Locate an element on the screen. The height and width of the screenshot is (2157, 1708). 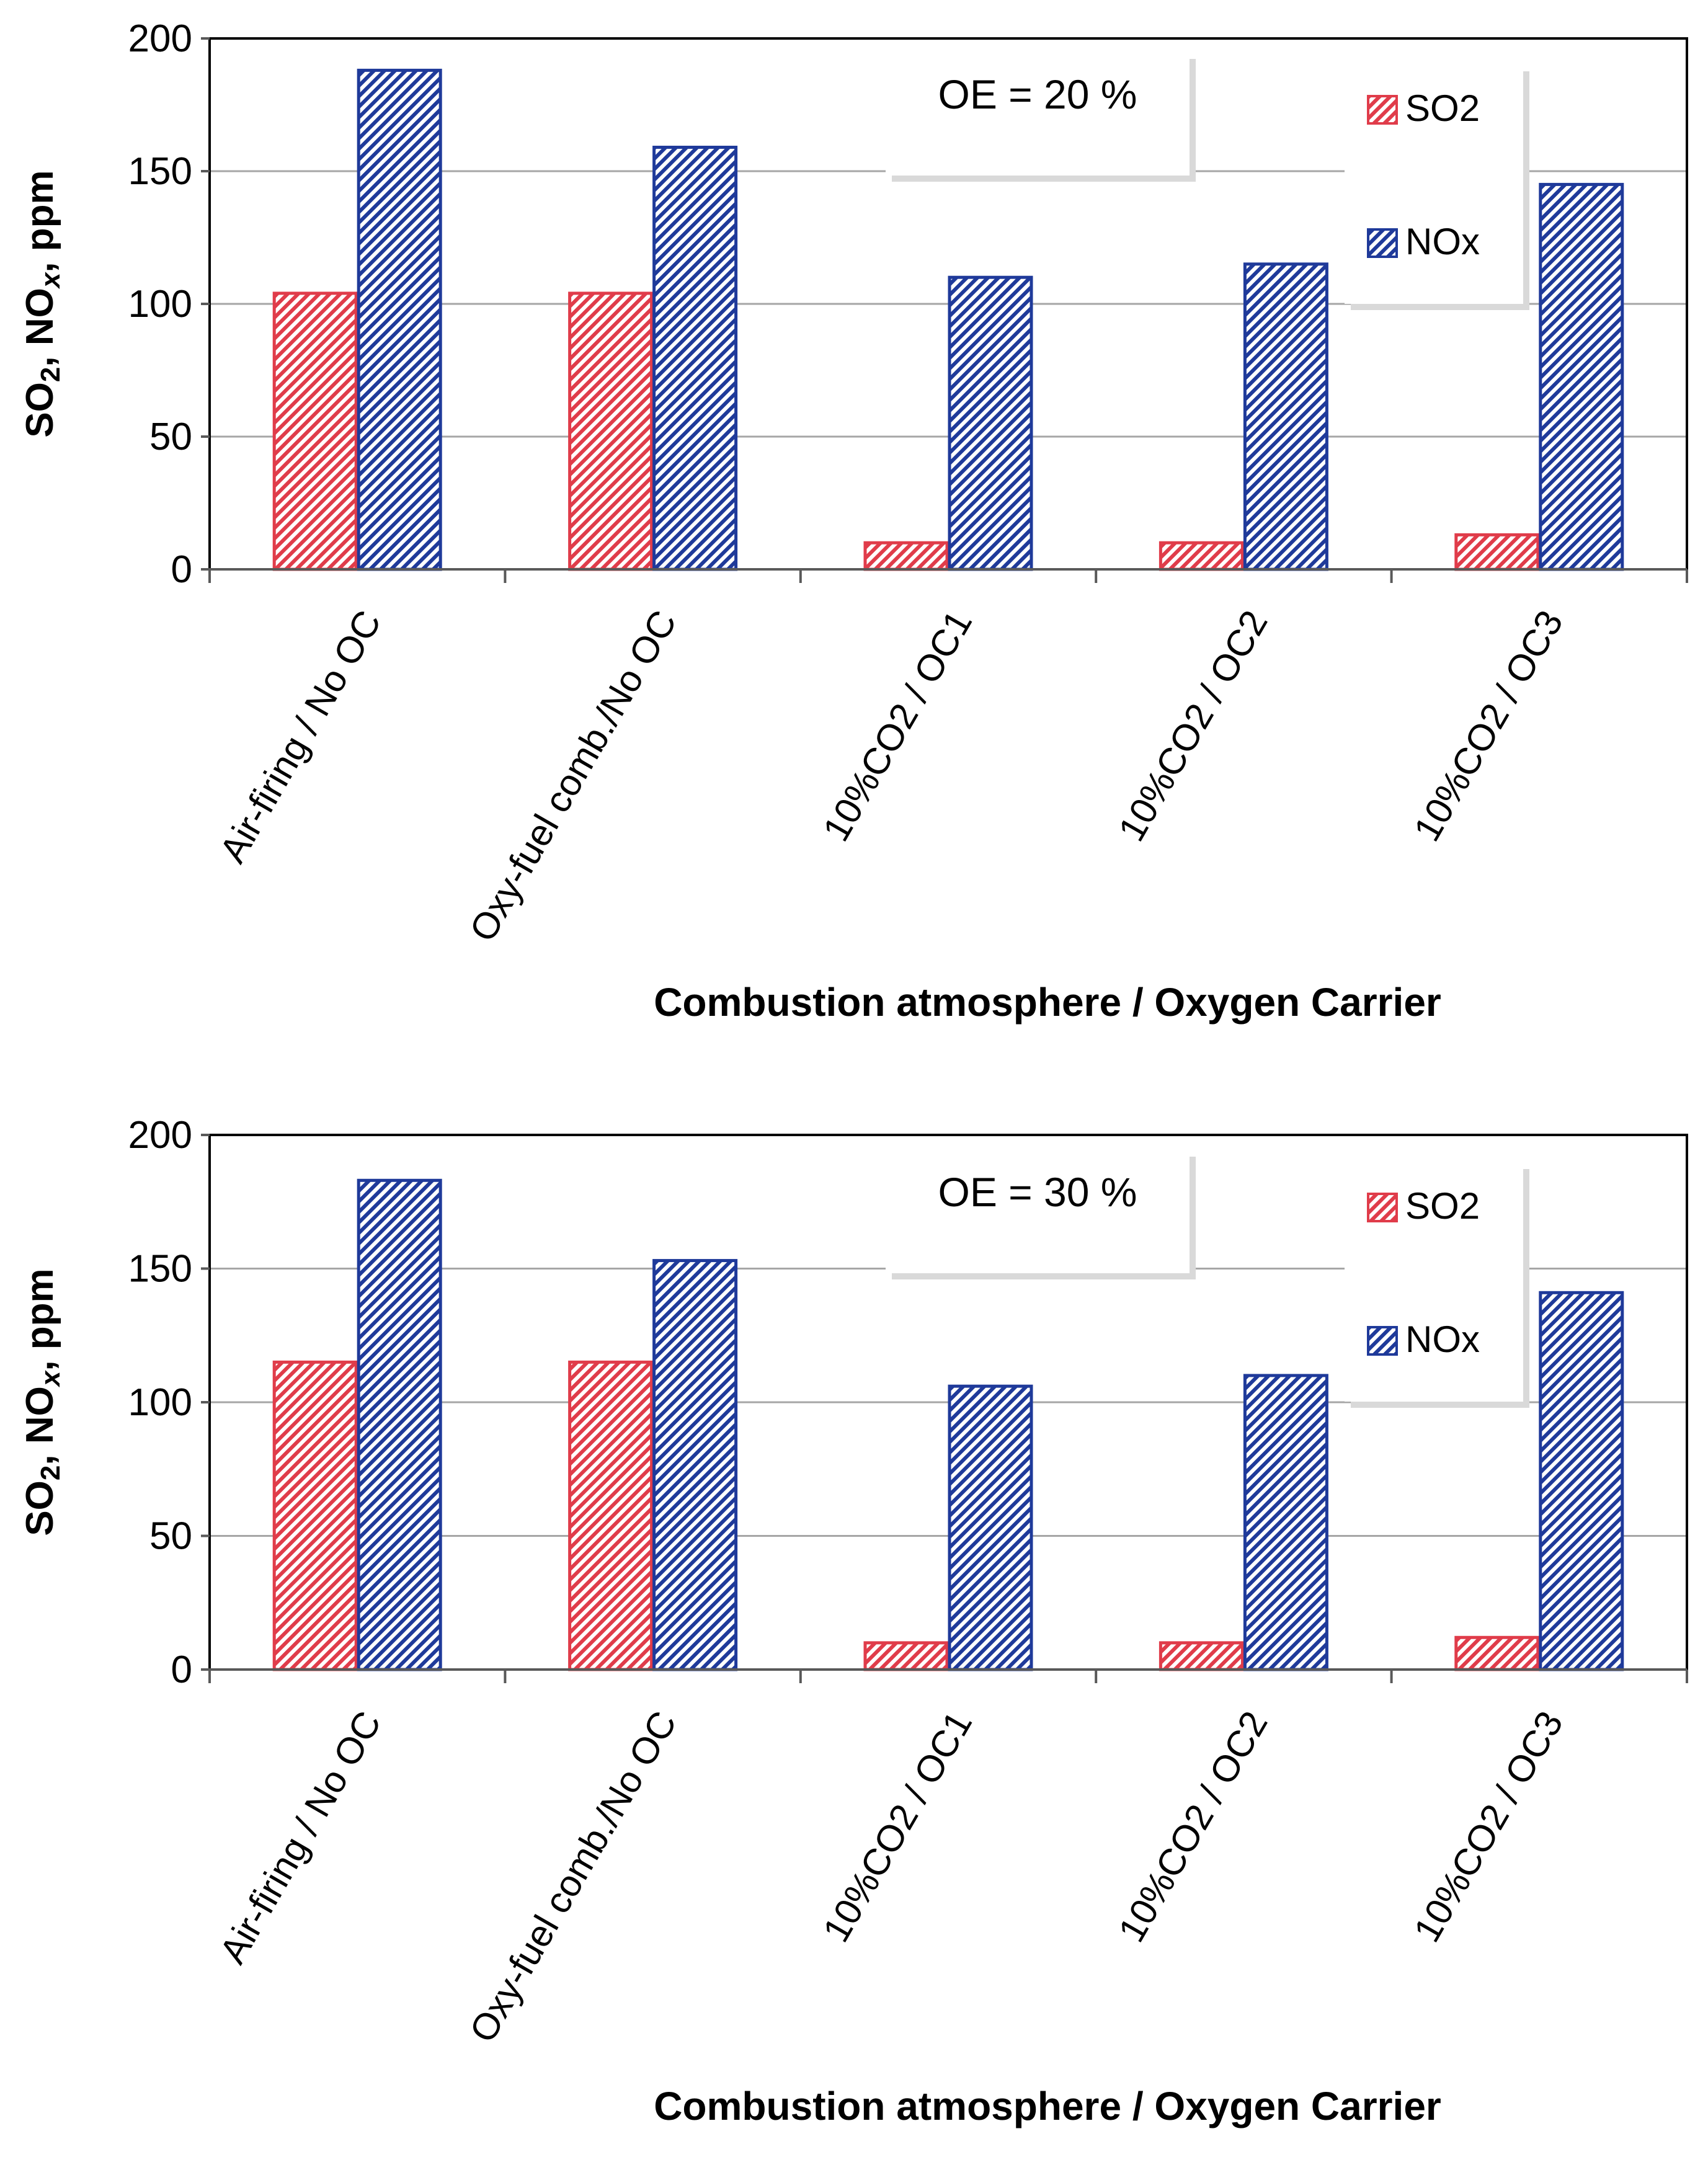
annotation-text: OE = 30 % is located at coordinates (1037, 1192).